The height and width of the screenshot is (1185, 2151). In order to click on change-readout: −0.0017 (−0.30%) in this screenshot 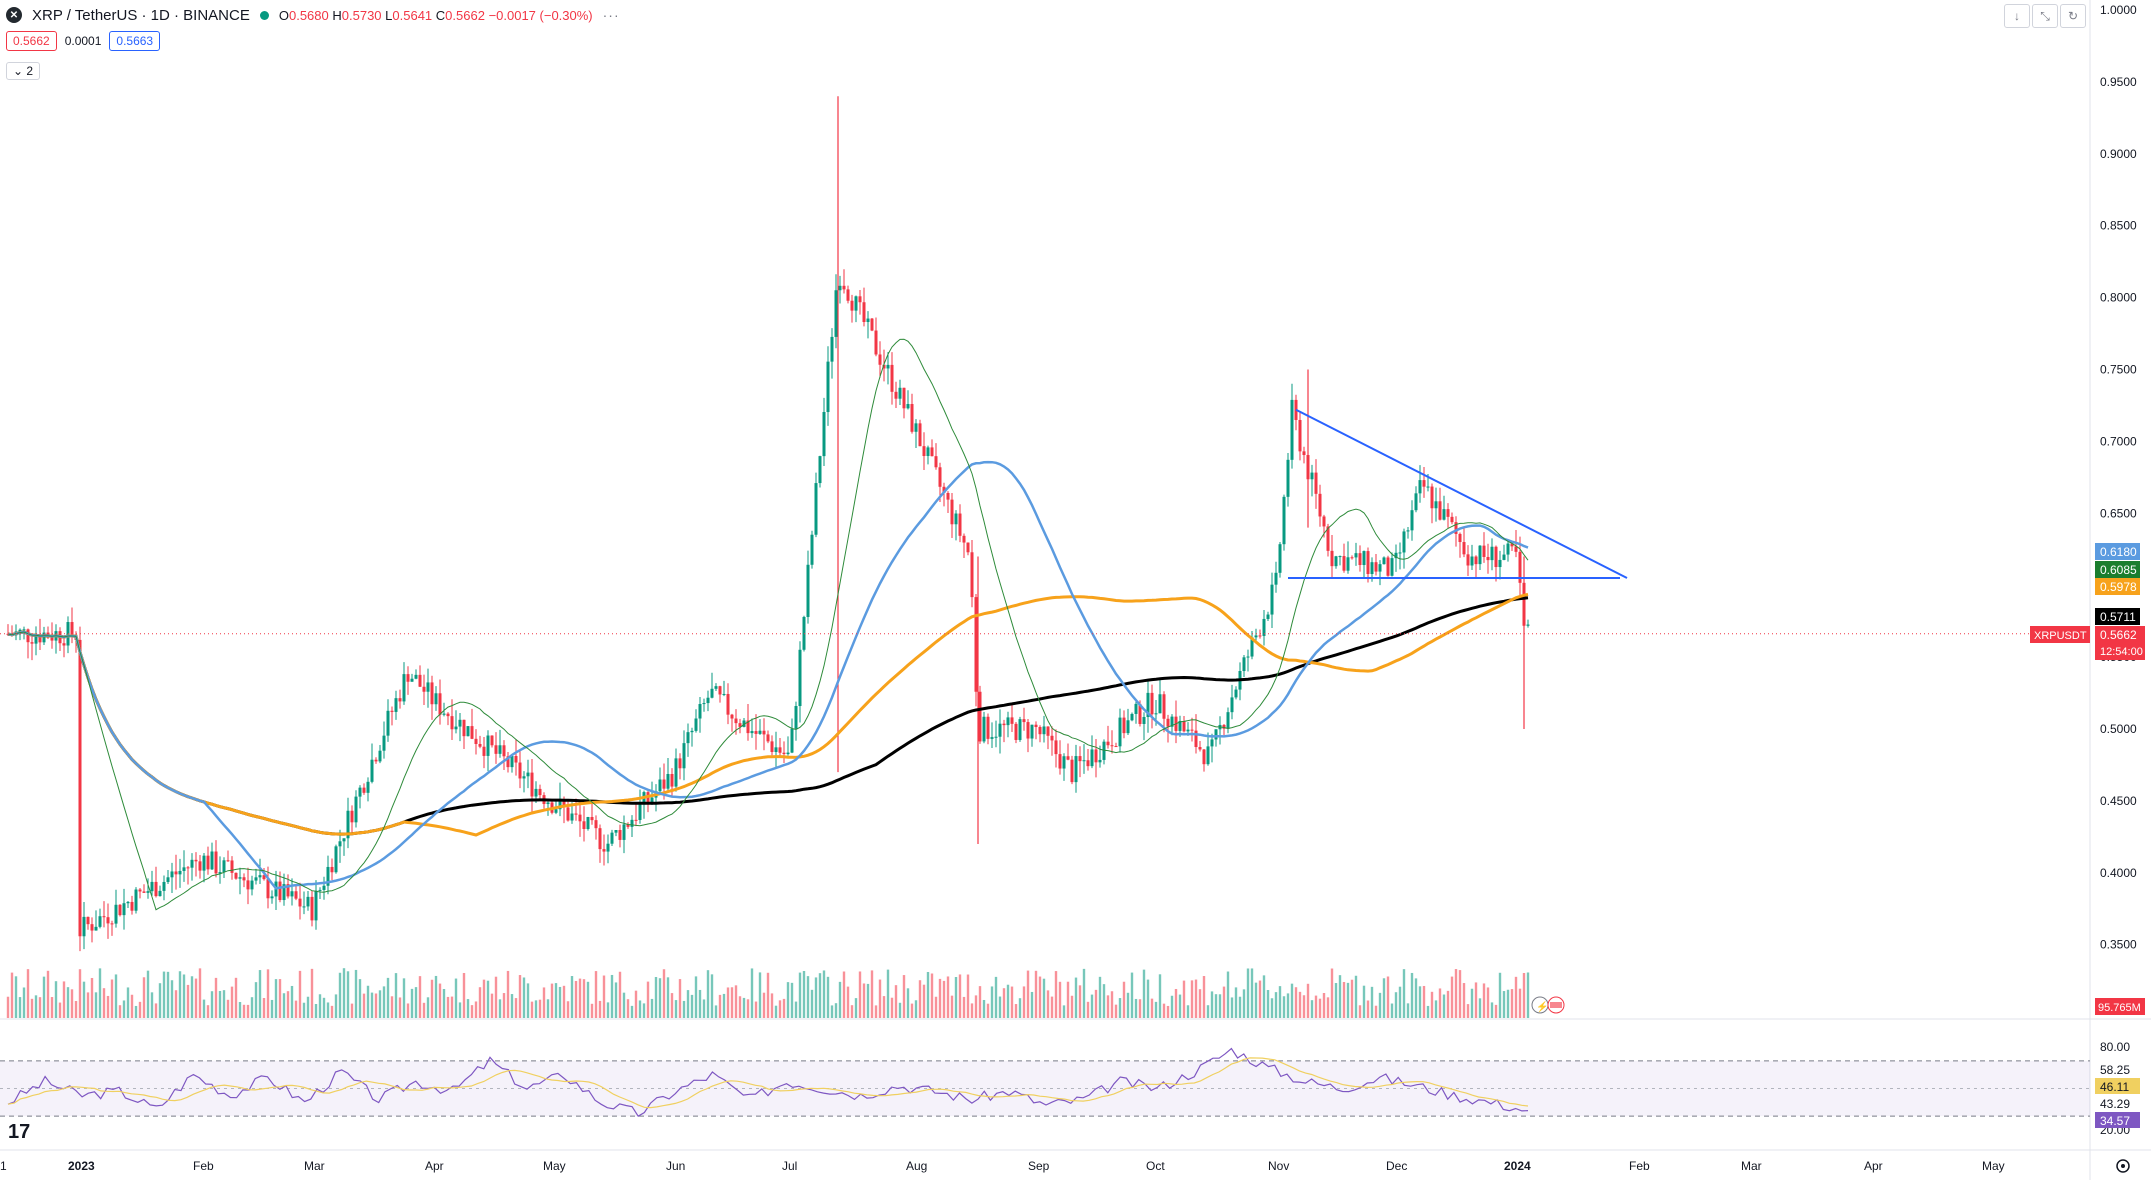, I will do `click(540, 15)`.